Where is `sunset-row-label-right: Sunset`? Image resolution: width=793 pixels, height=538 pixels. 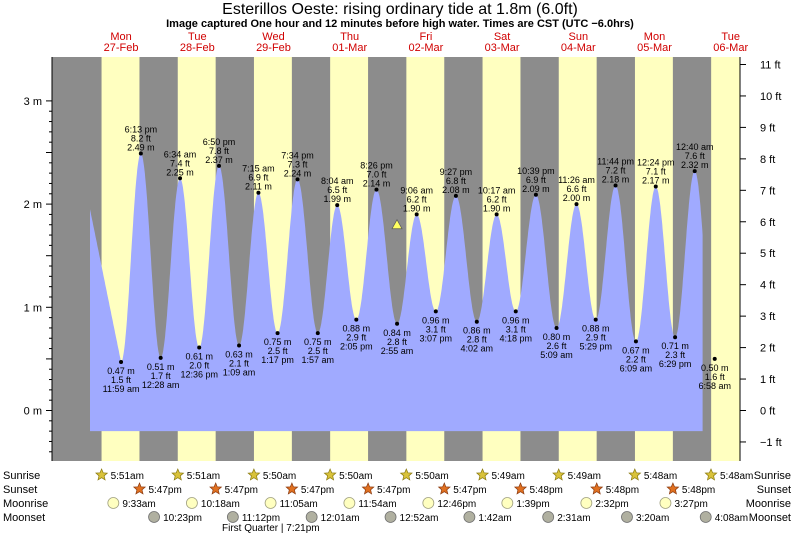
sunset-row-label-right: Sunset is located at coordinates (774, 490).